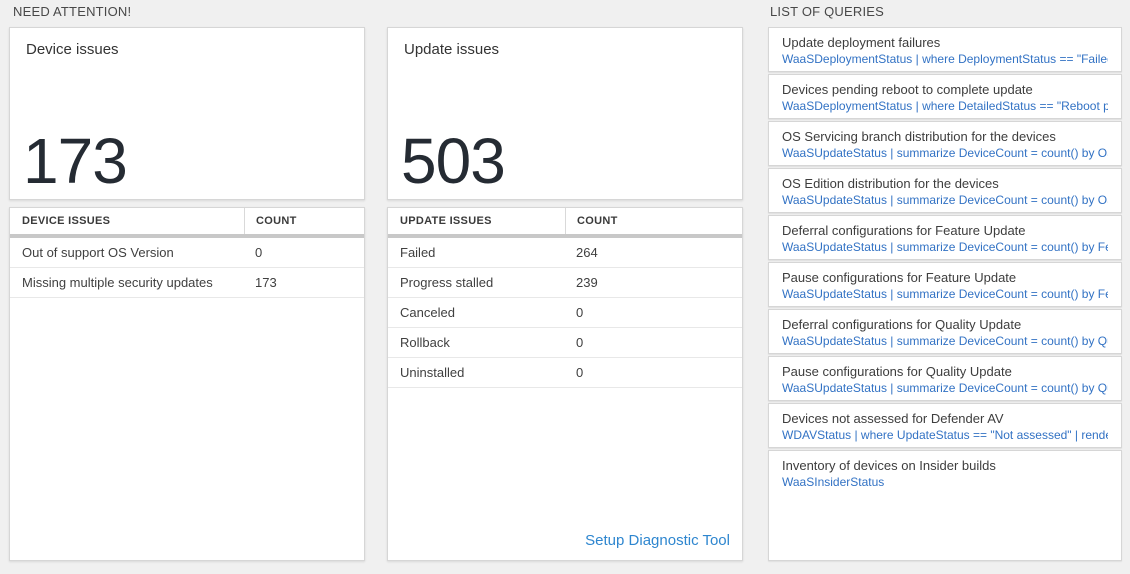 This screenshot has height=574, width=1130. I want to click on table-row: Out of support OS Version 0, so click(187, 253).